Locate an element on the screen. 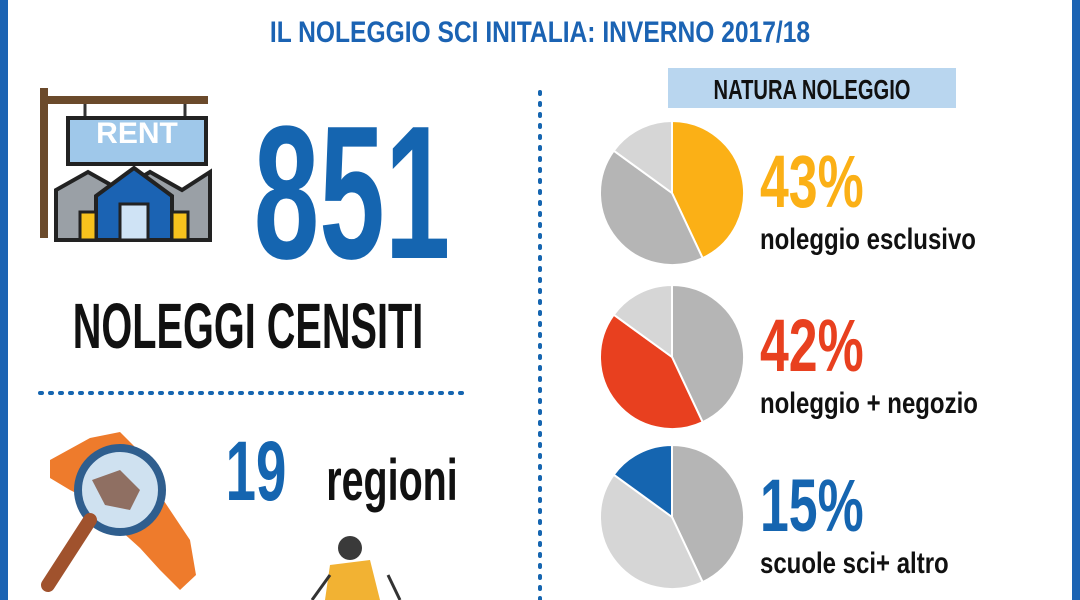 The width and height of the screenshot is (1080, 600). skier-icon is located at coordinates (356, 568).